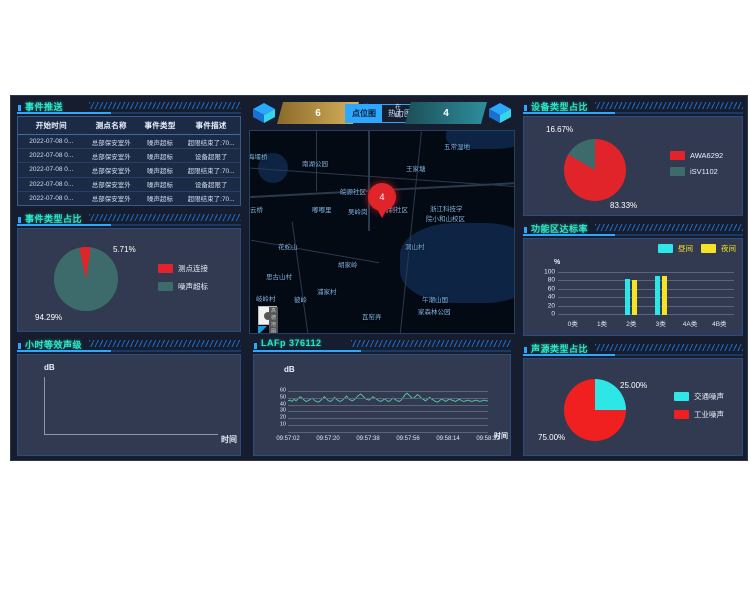  Describe the element at coordinates (266, 299) in the screenshot. I see `map-label: 岐岭村` at that location.